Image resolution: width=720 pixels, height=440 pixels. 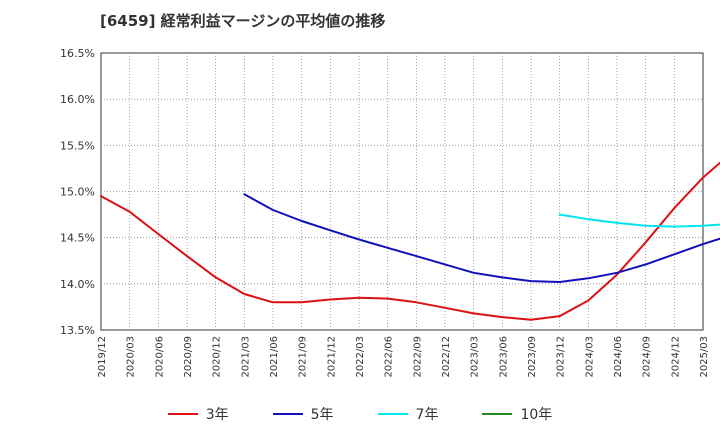 What do you see at coordinates (561, 357) in the screenshot?
I see `x-tick-label: 2023/12` at bounding box center [561, 357].